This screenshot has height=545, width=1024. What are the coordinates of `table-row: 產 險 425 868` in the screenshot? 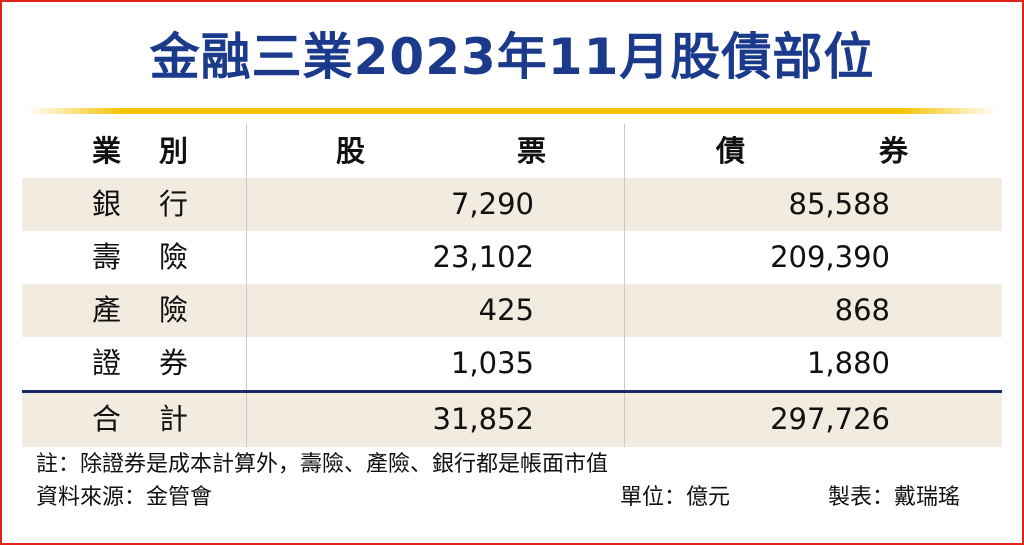 It's located at (512, 310).